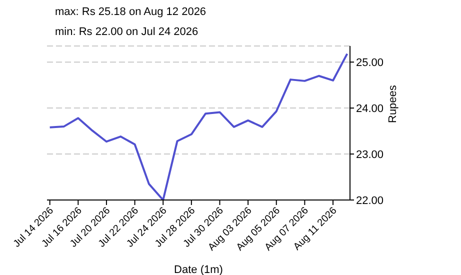 Image resolution: width=461 pixels, height=275 pixels. Describe the element at coordinates (126, 32) in the screenshot. I see `chart-subtitle: min: Rs 22.00 on Jul 24 2026` at that location.